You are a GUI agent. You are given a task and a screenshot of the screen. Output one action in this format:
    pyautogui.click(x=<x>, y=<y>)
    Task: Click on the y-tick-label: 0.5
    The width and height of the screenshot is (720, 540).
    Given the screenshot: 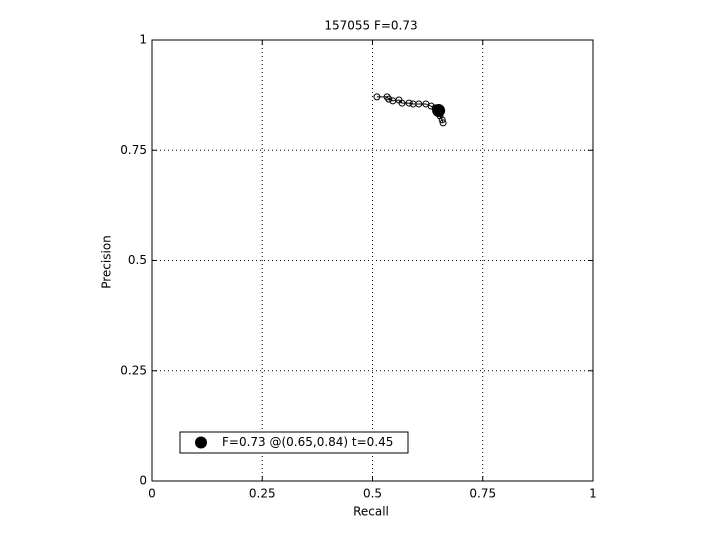 What is the action you would take?
    pyautogui.click(x=137, y=260)
    